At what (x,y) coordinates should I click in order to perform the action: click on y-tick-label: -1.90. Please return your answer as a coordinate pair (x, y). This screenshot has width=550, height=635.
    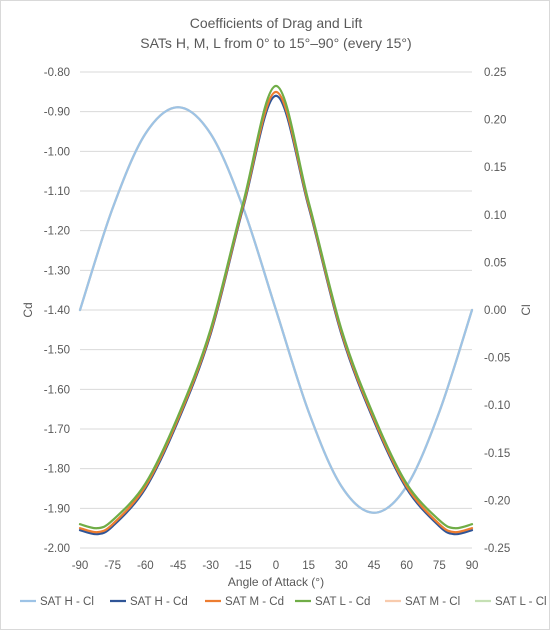
    Looking at the image, I should click on (57, 509).